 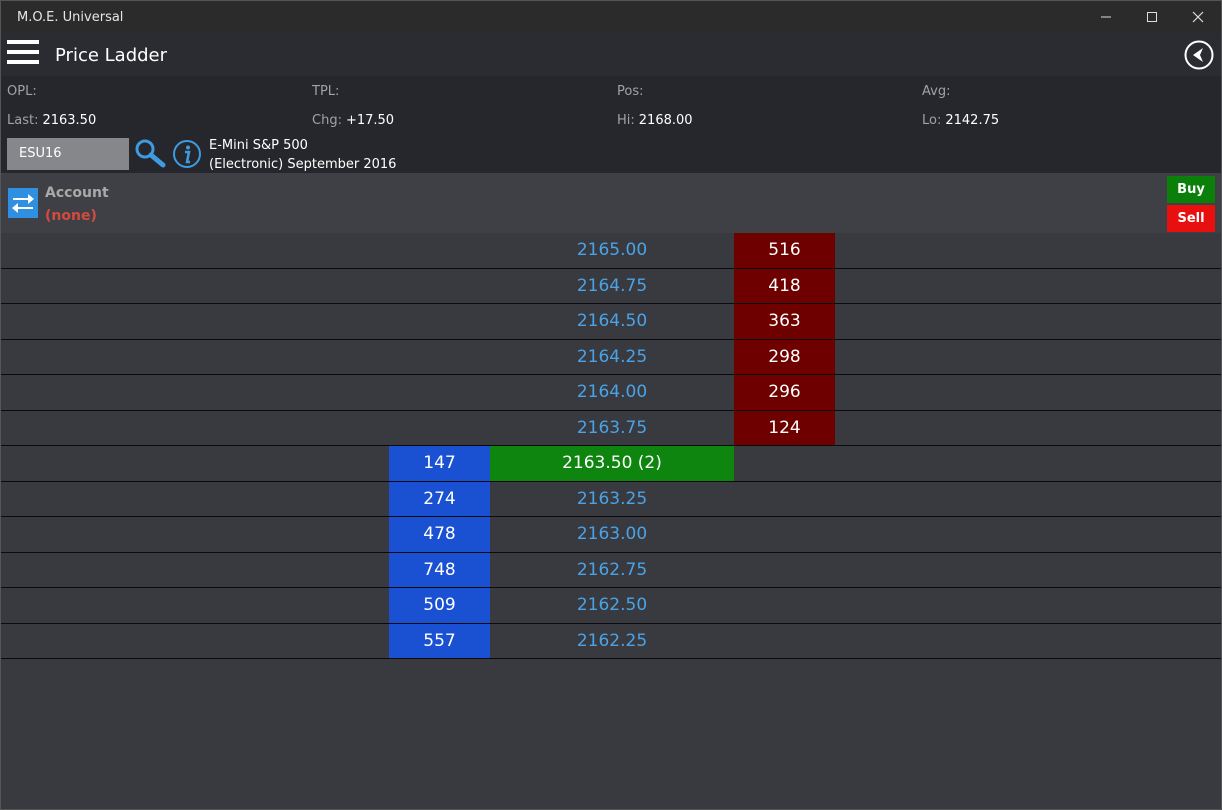 I want to click on bid-size-cell: 509, so click(x=439, y=605).